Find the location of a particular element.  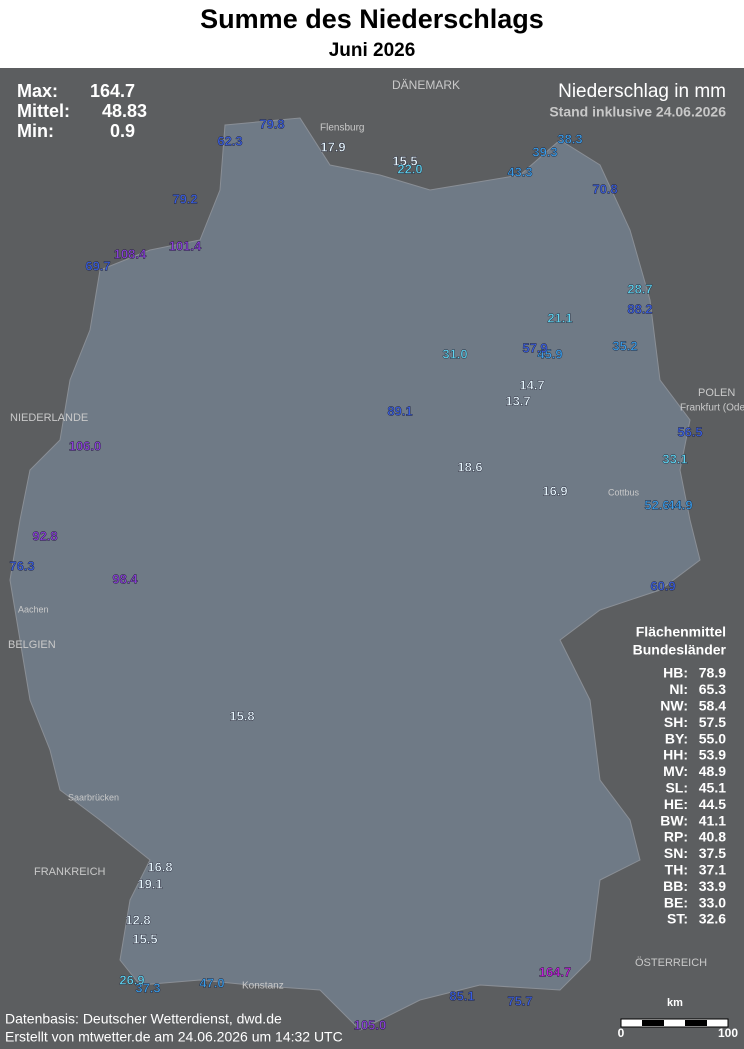

state-code: NW: is located at coordinates (674, 706).